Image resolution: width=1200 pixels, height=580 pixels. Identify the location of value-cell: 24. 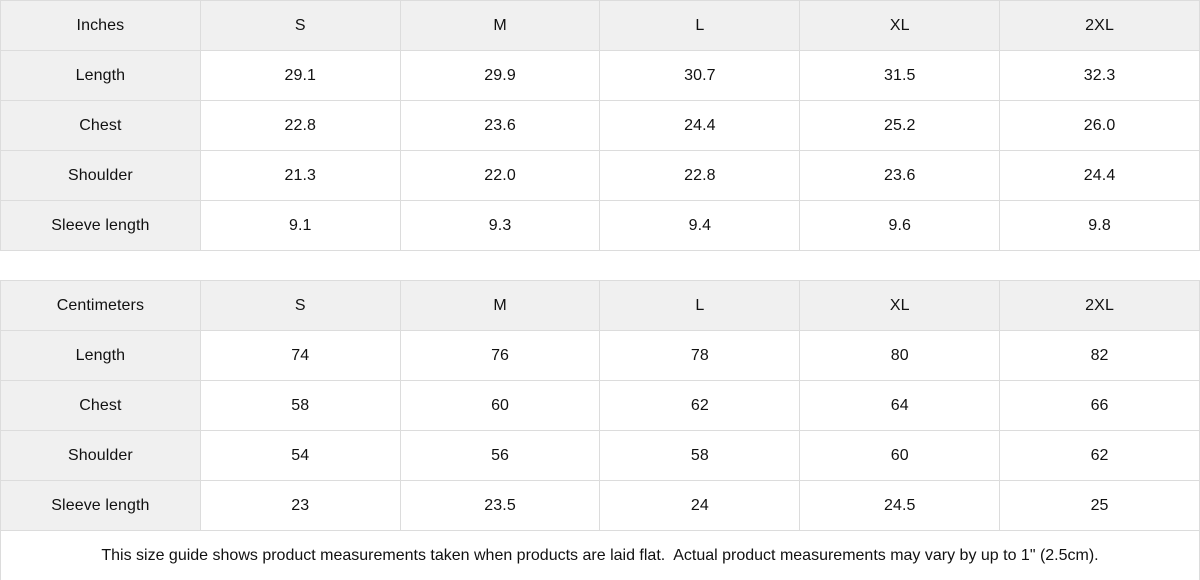
(700, 505).